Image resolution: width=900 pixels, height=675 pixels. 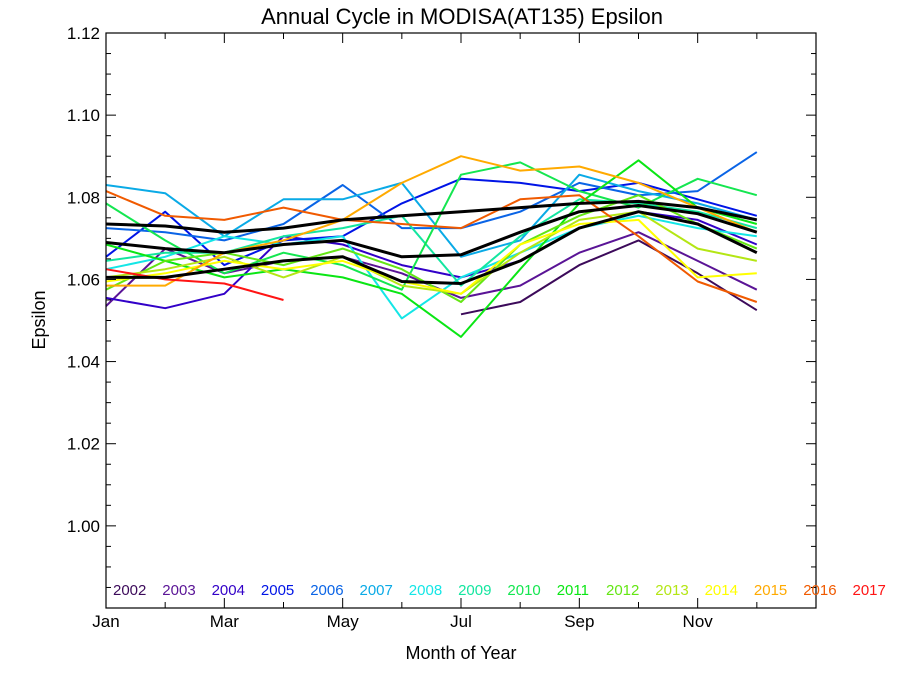 What do you see at coordinates (721, 590) in the screenshot?
I see `legend-entry-2014: 2014` at bounding box center [721, 590].